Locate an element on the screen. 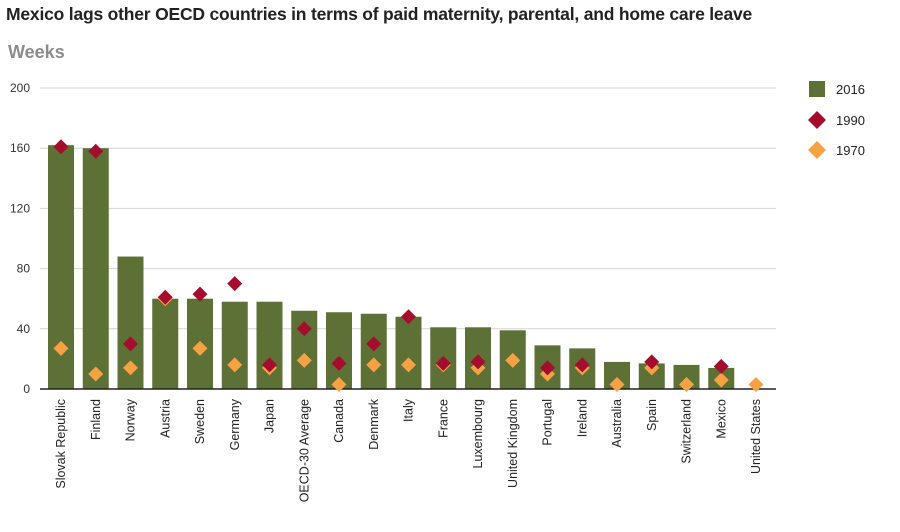 This screenshot has width=900, height=532. marker-1970-united-states is located at coordinates (756, 384).